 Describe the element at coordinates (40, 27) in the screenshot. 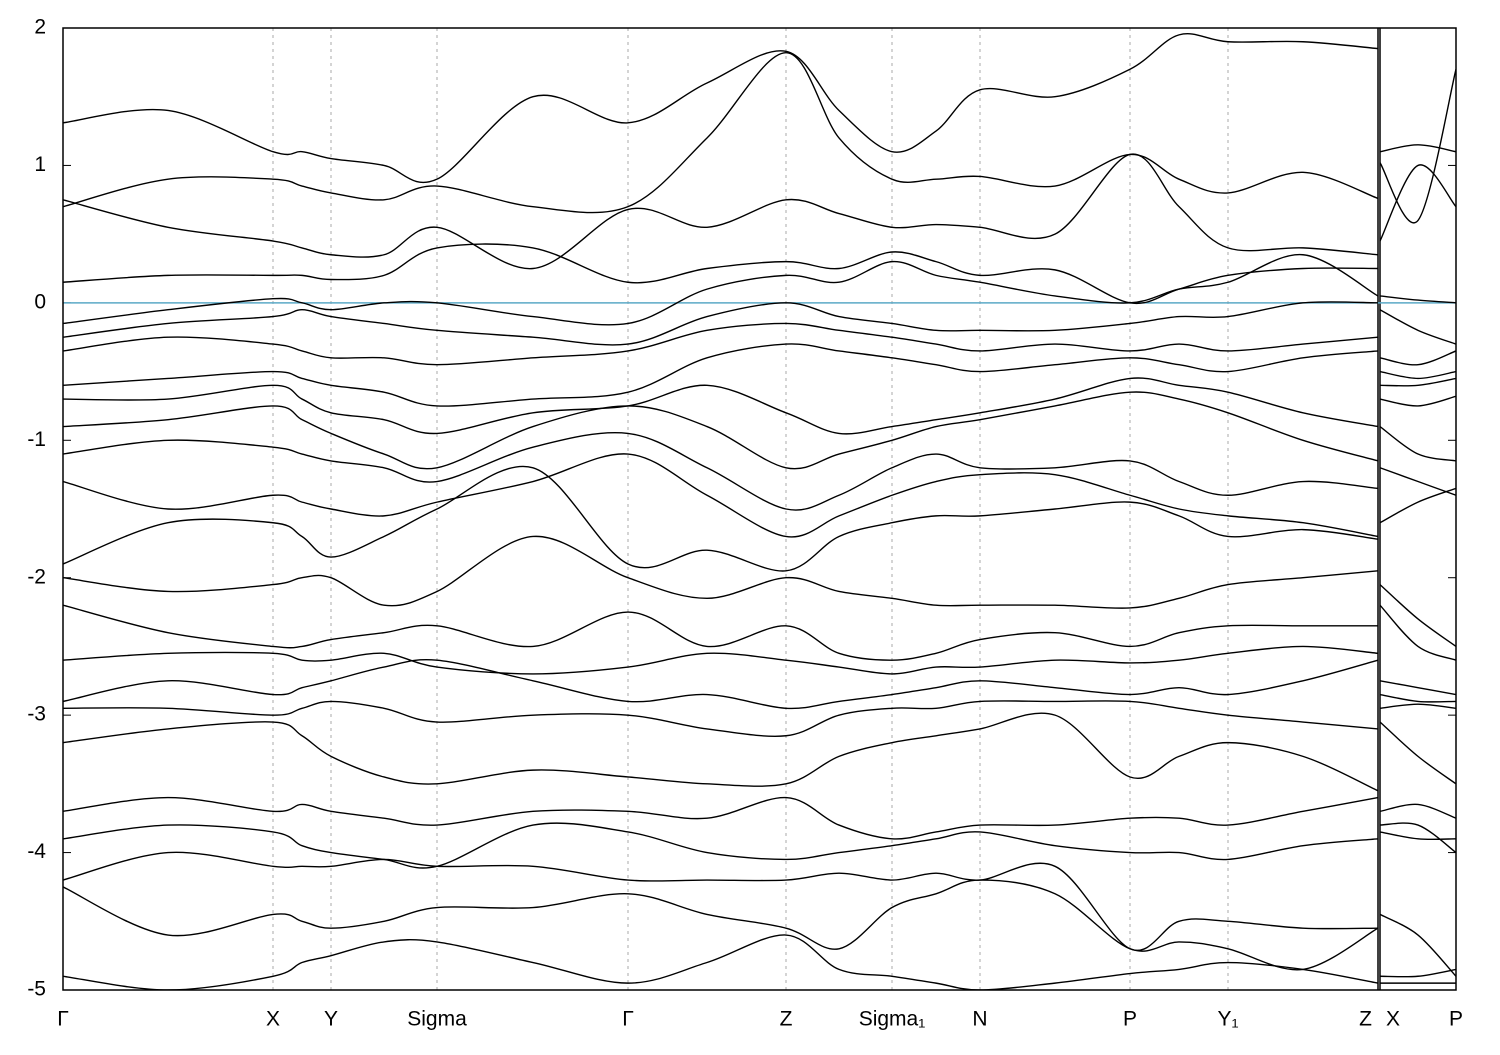

I see `y-tick-label: 2` at that location.